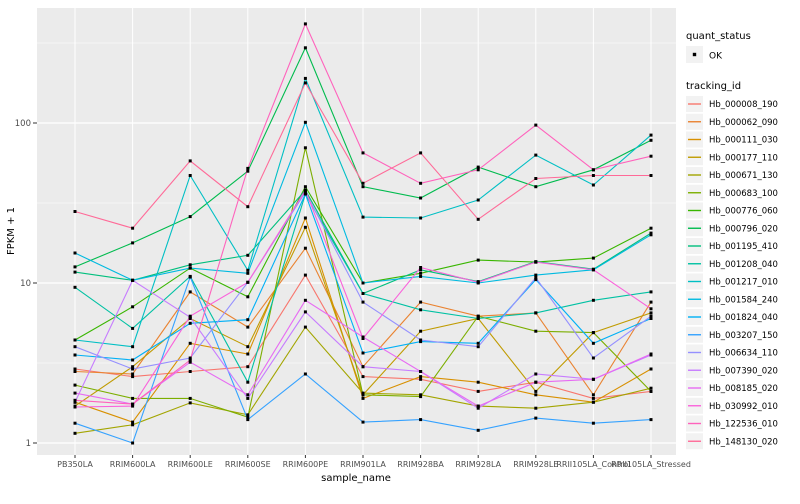 The image size is (800, 504). What do you see at coordinates (420, 464) in the screenshot?
I see `x-tick-label: RRIM928BA` at bounding box center [420, 464].